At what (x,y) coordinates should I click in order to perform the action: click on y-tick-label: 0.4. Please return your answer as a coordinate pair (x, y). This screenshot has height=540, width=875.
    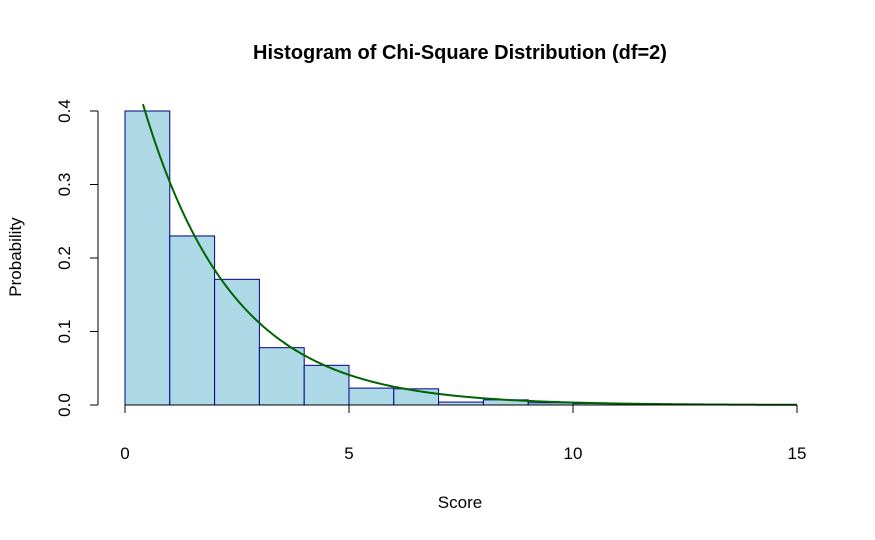
    Looking at the image, I should click on (64, 111).